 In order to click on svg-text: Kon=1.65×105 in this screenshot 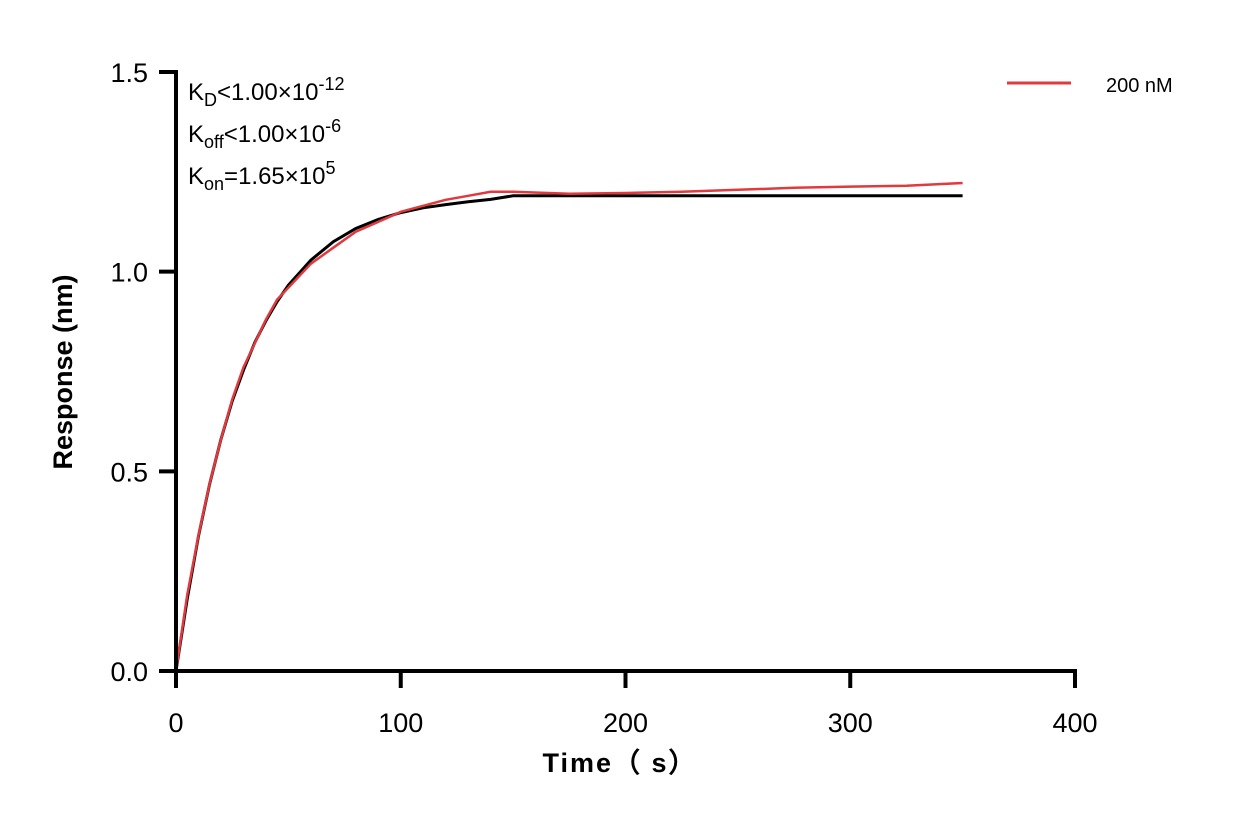, I will do `click(262, 176)`.